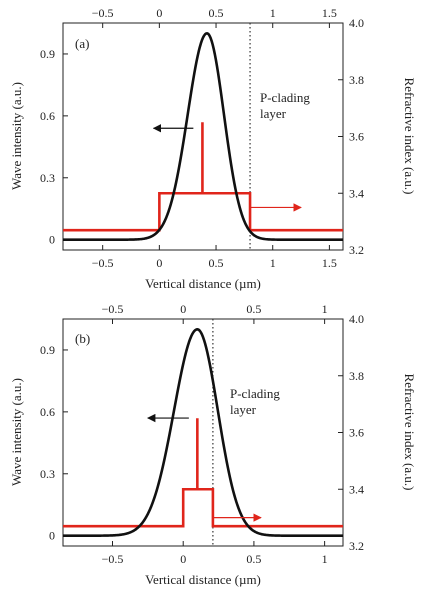  What do you see at coordinates (273, 113) in the screenshot?
I see `annotation-a-line2: layer` at bounding box center [273, 113].